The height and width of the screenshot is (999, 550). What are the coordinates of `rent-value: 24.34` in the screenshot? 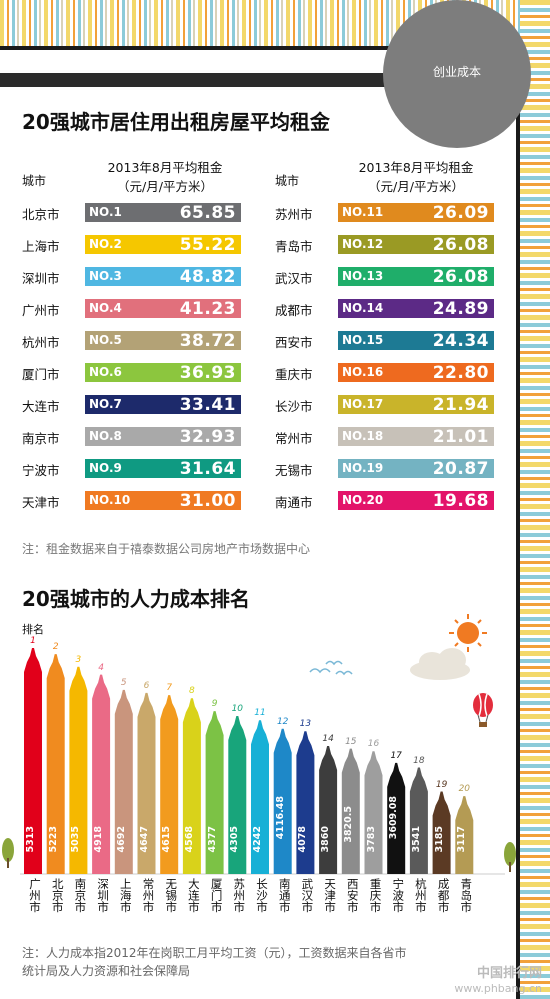 It's located at (460, 341).